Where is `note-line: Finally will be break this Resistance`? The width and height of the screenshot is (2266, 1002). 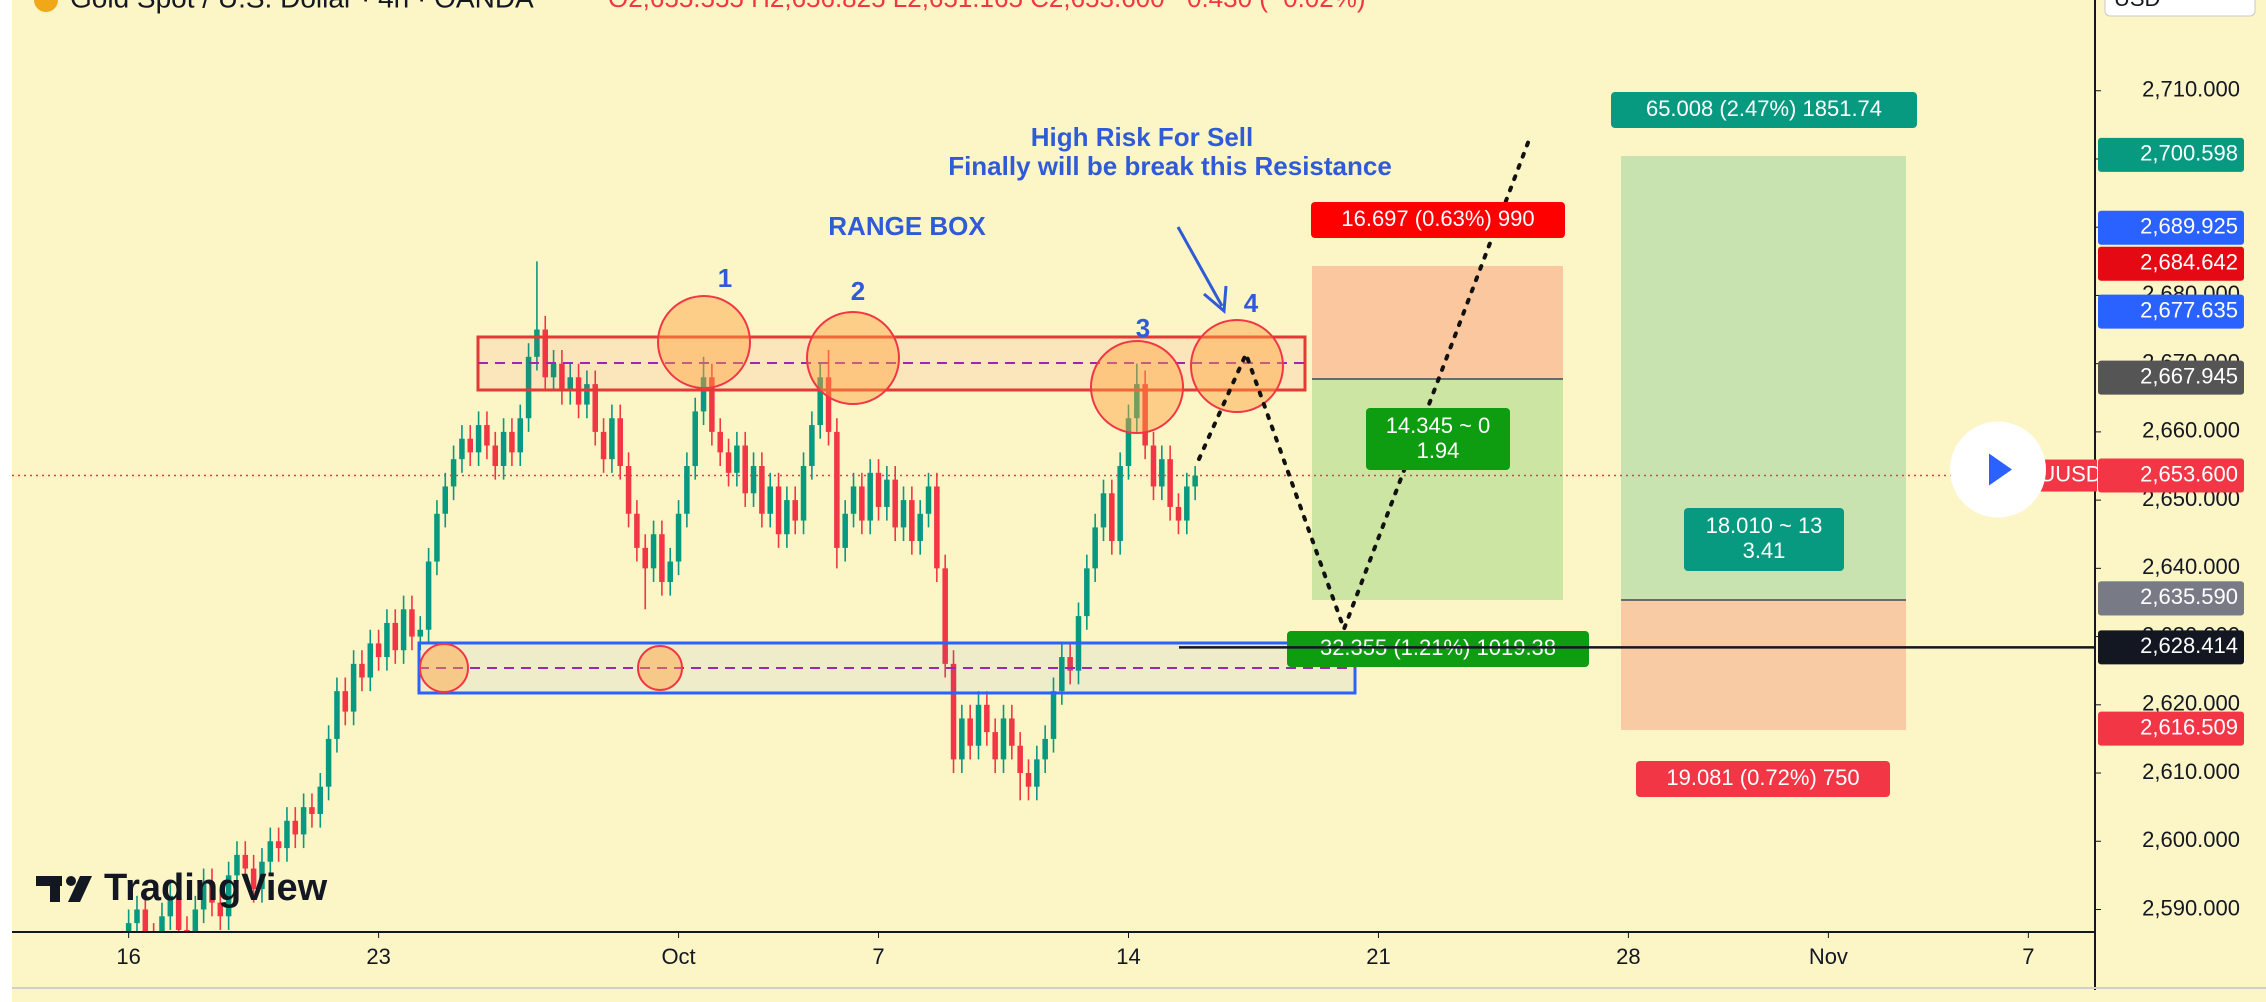
note-line: Finally will be break this Resistance is located at coordinates (1170, 166).